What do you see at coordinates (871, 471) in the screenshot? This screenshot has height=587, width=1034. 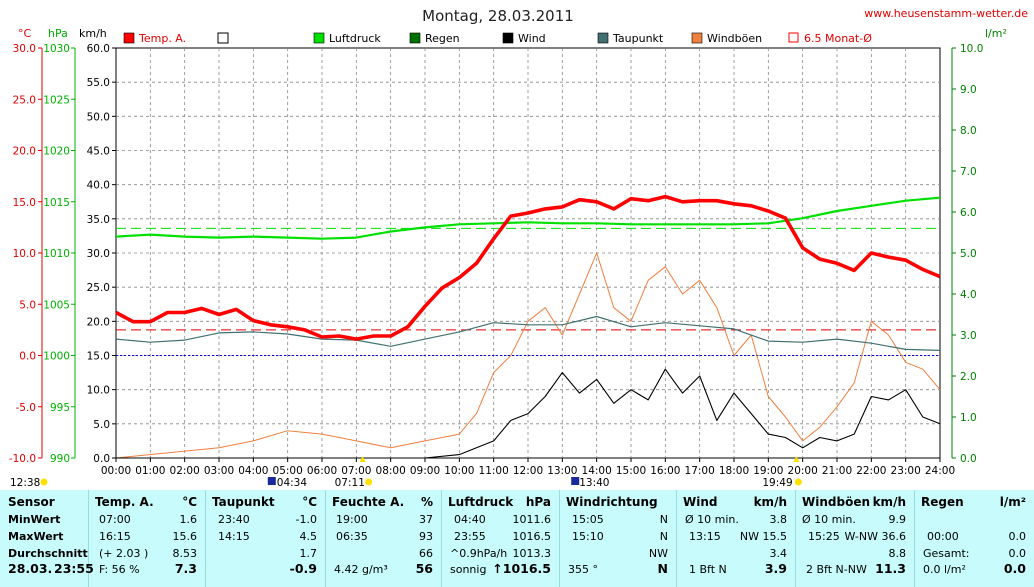 I see `x-tick-label: 22:00` at bounding box center [871, 471].